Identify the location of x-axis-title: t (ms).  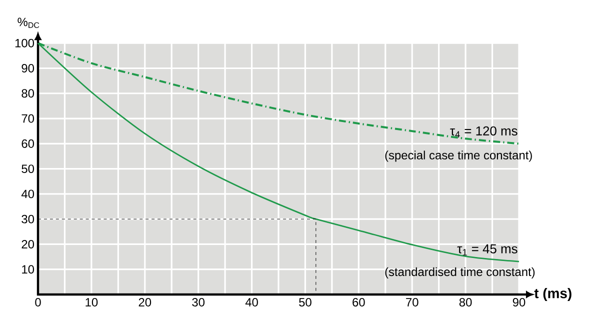
(553, 294).